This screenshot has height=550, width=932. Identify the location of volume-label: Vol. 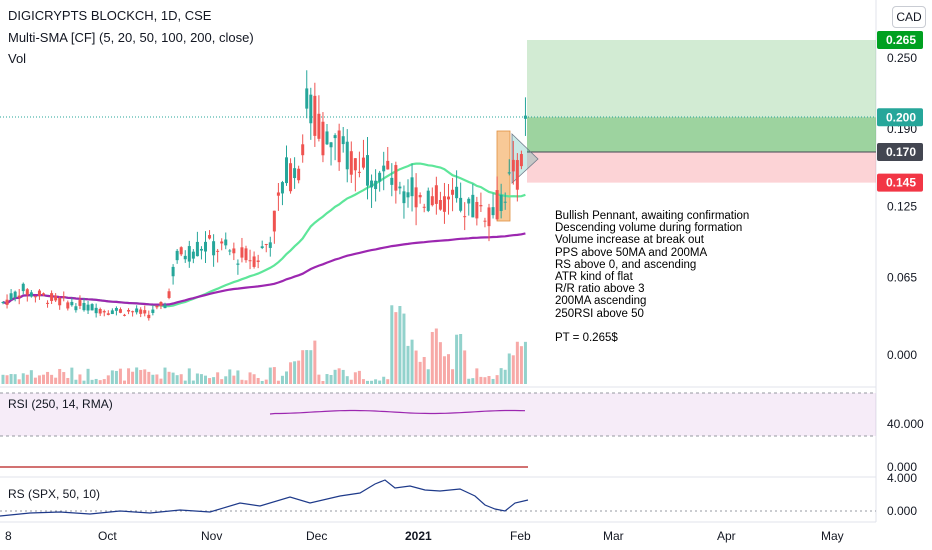
(17, 58).